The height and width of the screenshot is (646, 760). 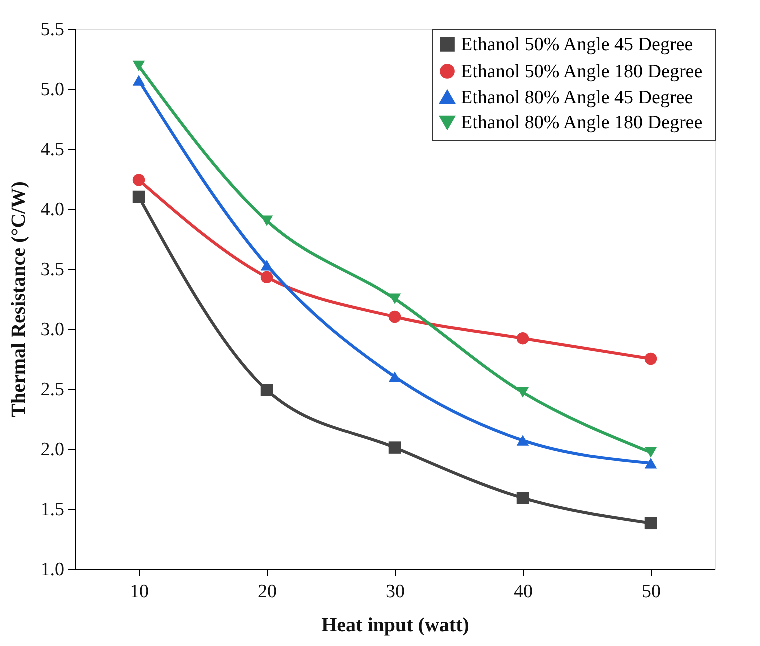 What do you see at coordinates (52, 390) in the screenshot?
I see `y-tick-label: 2.5` at bounding box center [52, 390].